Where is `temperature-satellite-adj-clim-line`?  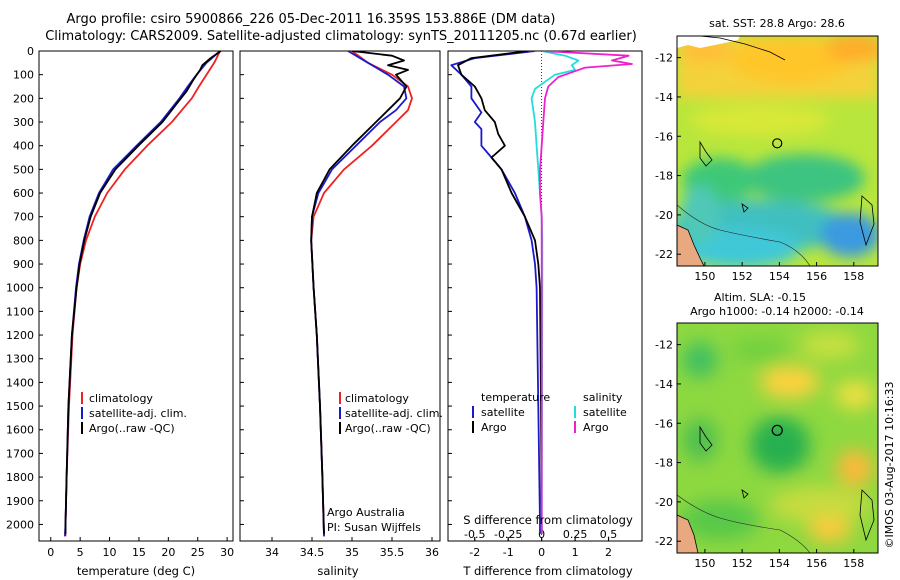 temperature-satellite-adj-clim-line is located at coordinates (142, 294).